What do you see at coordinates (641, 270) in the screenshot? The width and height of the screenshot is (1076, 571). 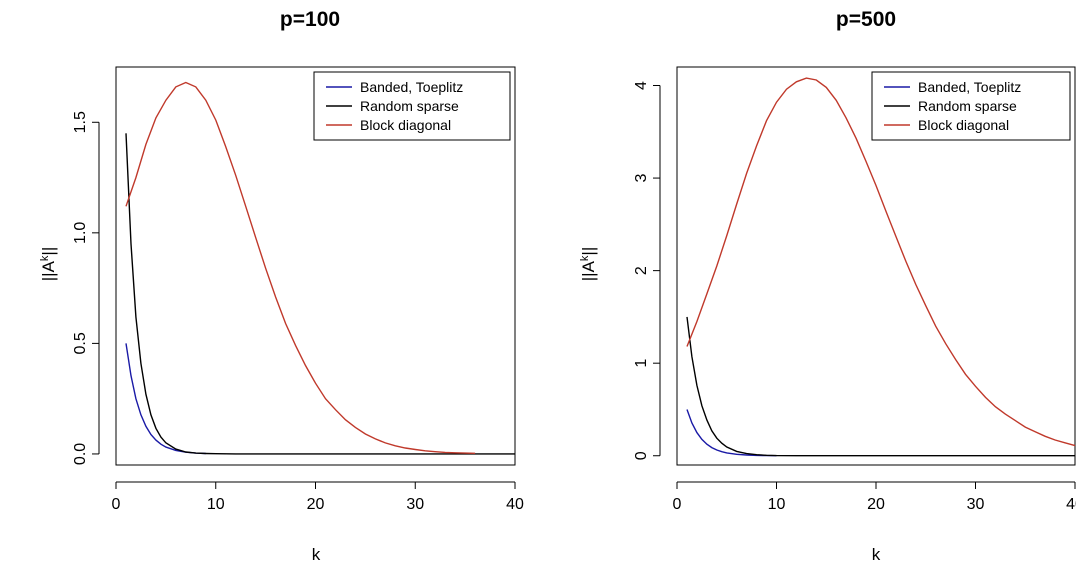 I see `y-tick-label: 2` at bounding box center [641, 270].